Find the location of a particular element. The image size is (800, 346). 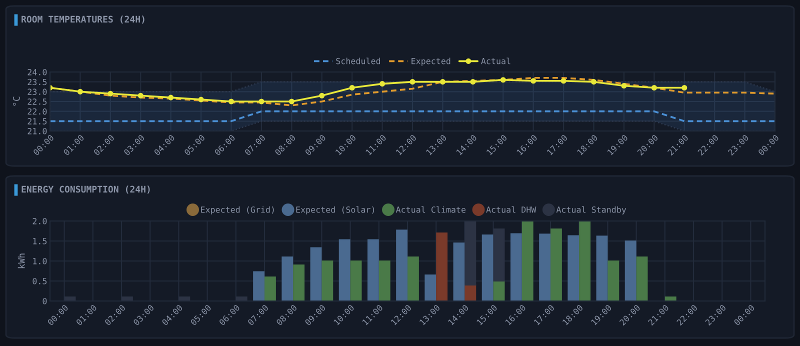

y-tick-label: 21.0 is located at coordinates (37, 131).